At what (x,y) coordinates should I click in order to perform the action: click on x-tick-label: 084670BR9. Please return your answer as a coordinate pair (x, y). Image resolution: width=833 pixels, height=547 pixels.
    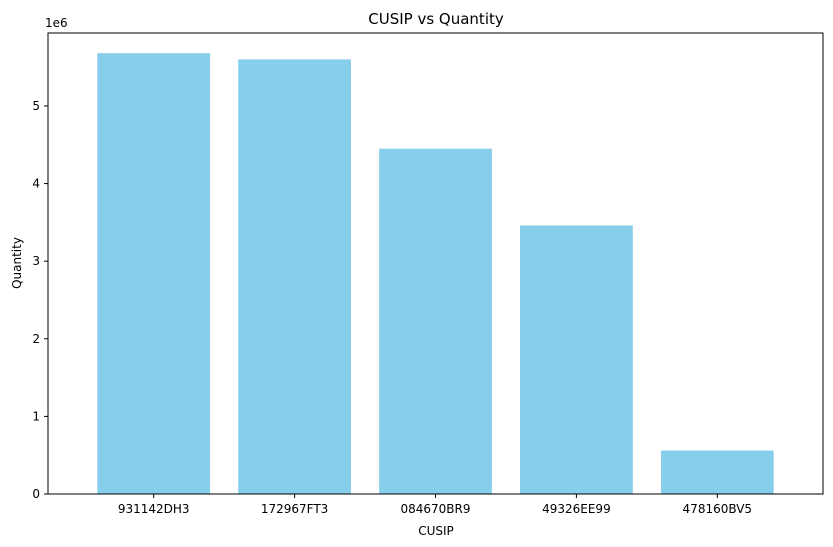
    Looking at the image, I should click on (435, 509).